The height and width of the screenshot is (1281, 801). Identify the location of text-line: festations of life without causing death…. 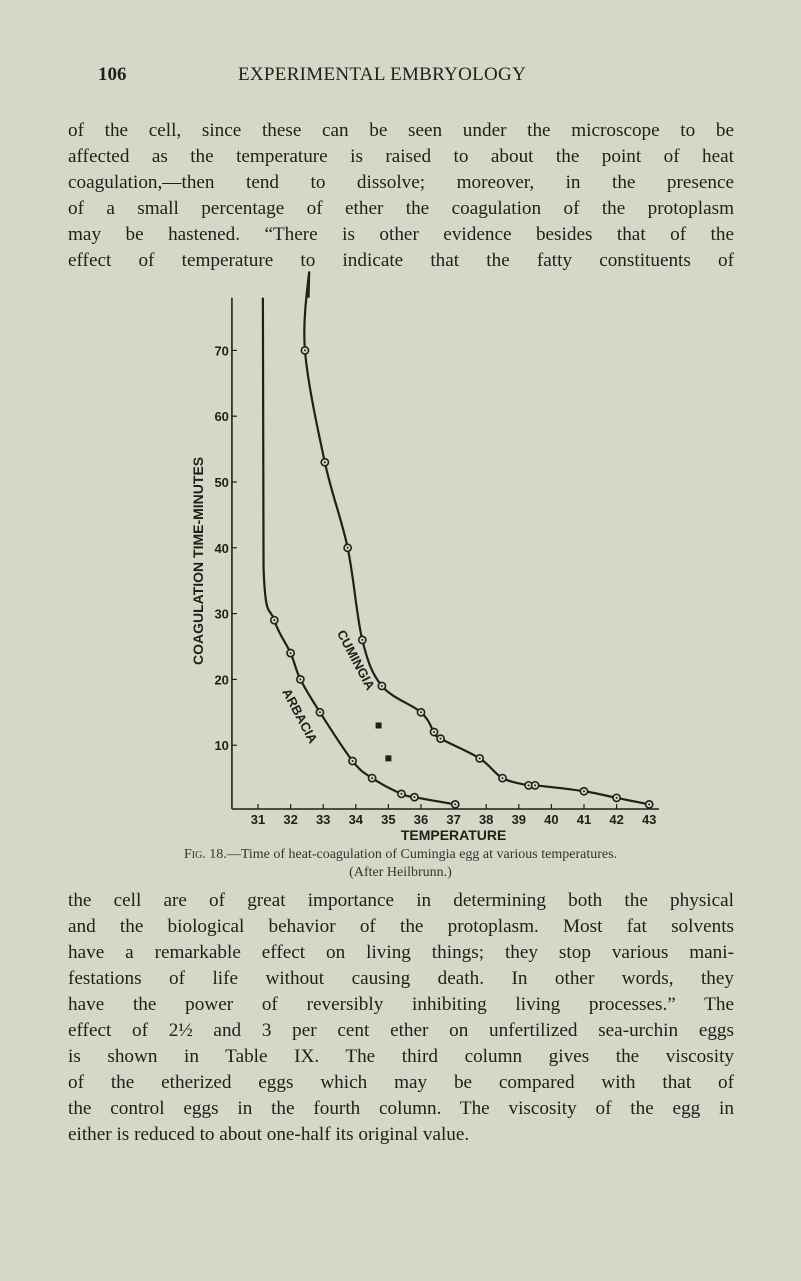
(401, 978).